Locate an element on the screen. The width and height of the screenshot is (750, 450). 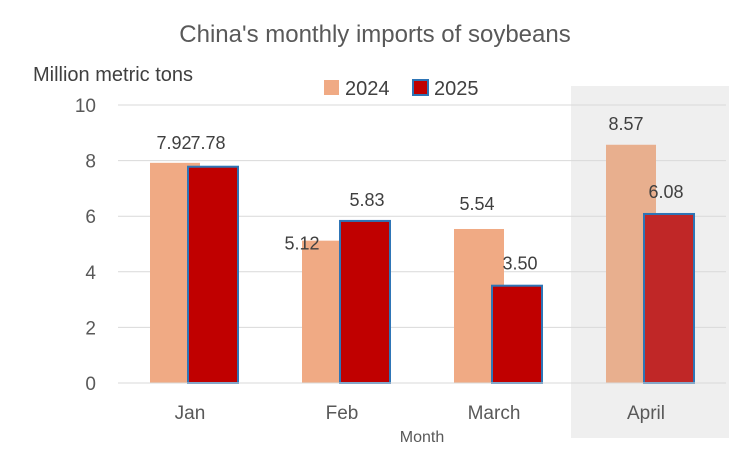
legend-label-2024: 2024 is located at coordinates (367, 89).